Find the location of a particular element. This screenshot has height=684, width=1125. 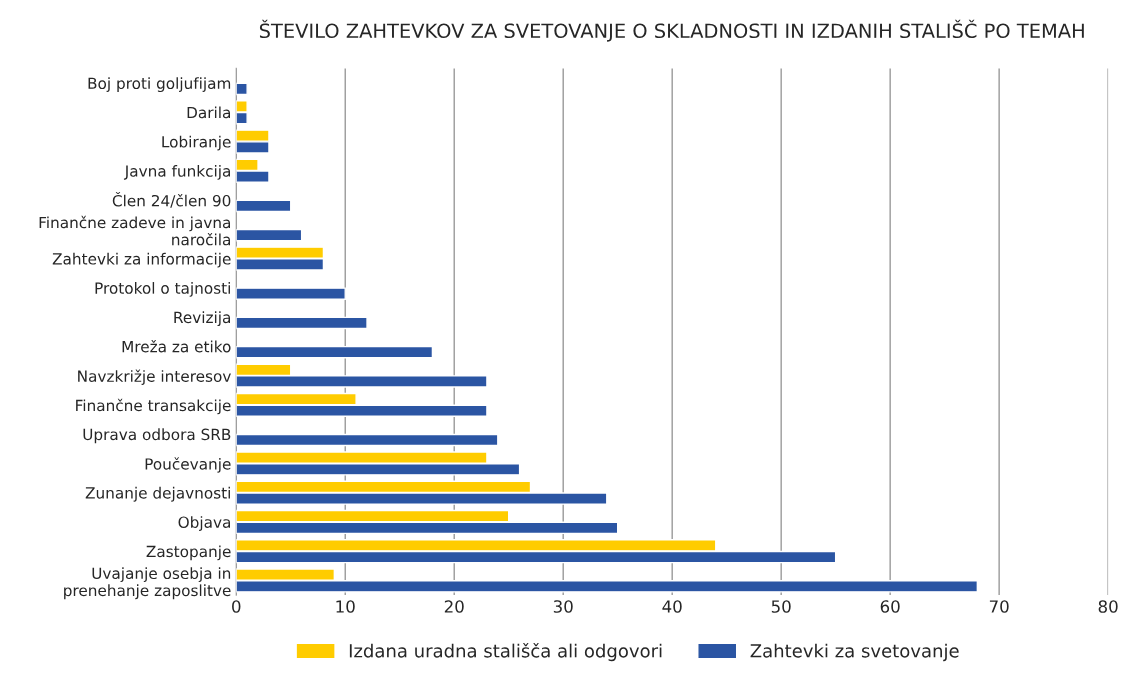

x-tick-label: 0 is located at coordinates (236, 606).